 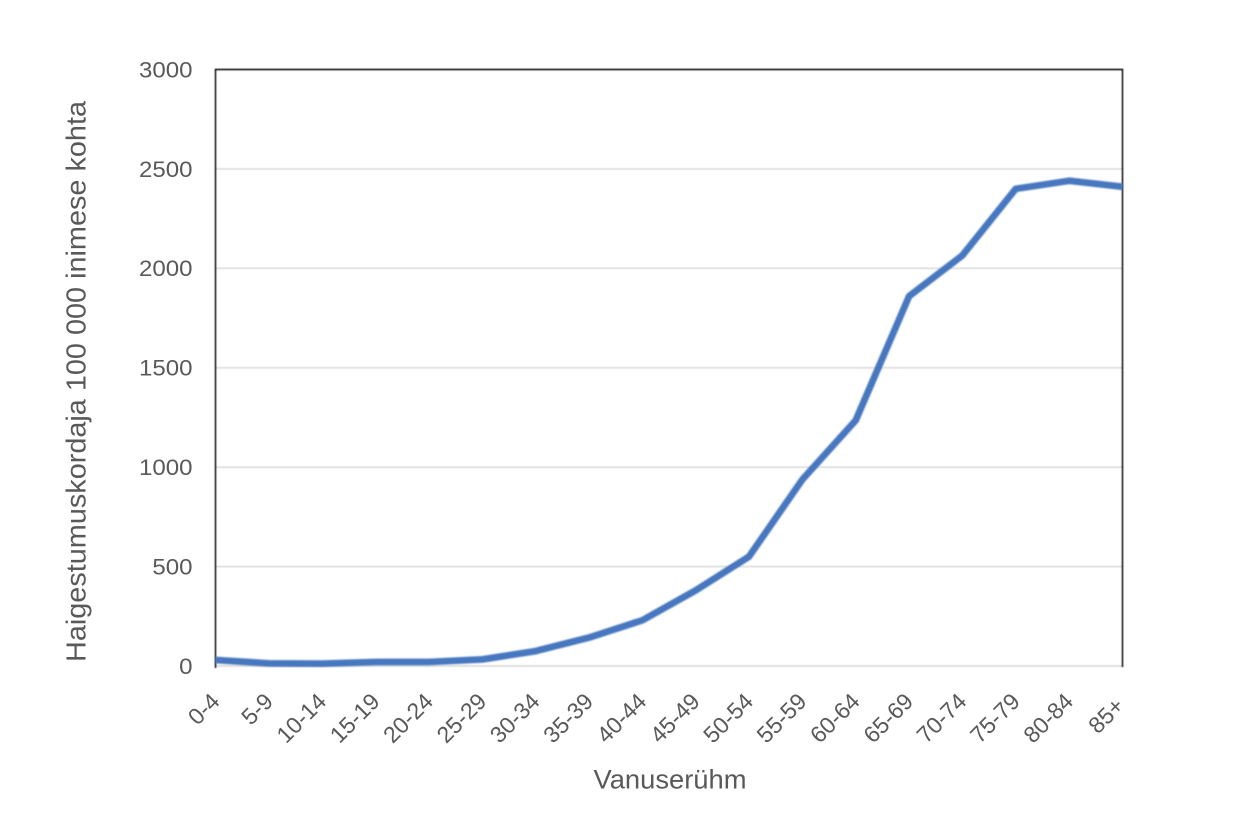 What do you see at coordinates (670, 780) in the screenshot?
I see `svg-text: Vanuserühm` at bounding box center [670, 780].